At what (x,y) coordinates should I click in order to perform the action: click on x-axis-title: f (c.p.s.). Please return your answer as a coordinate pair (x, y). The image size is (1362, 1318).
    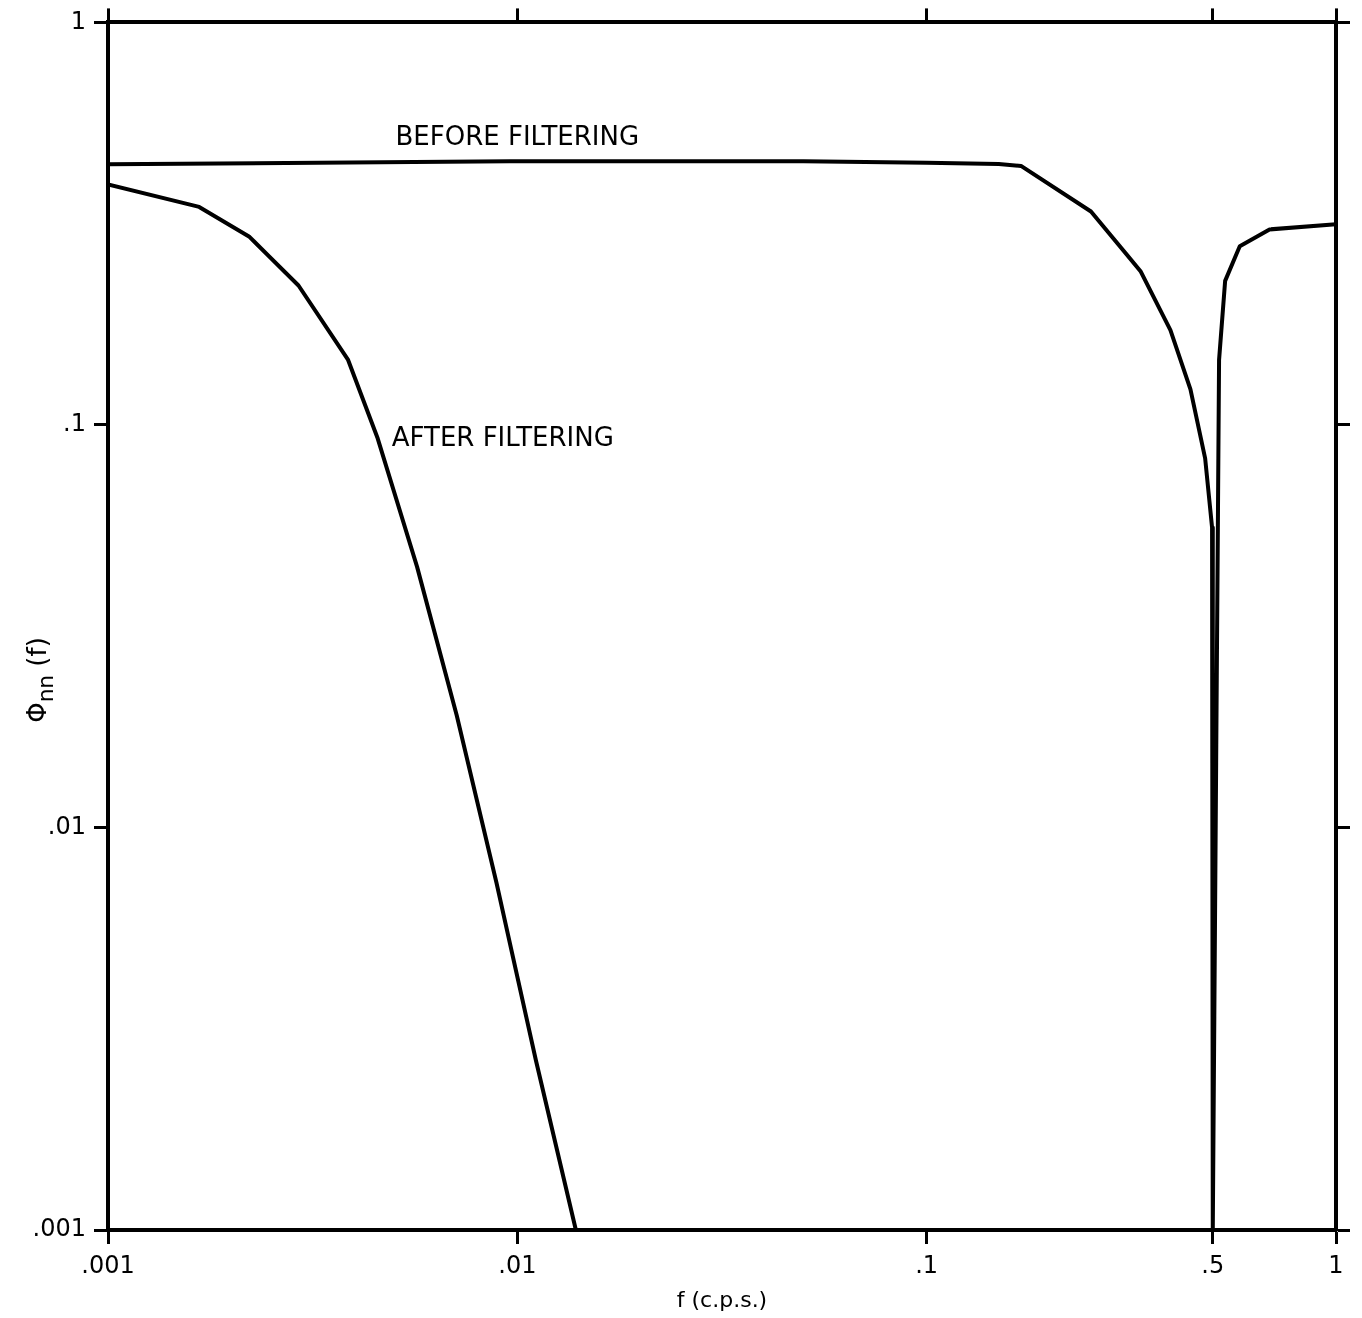
    Looking at the image, I should click on (722, 1299).